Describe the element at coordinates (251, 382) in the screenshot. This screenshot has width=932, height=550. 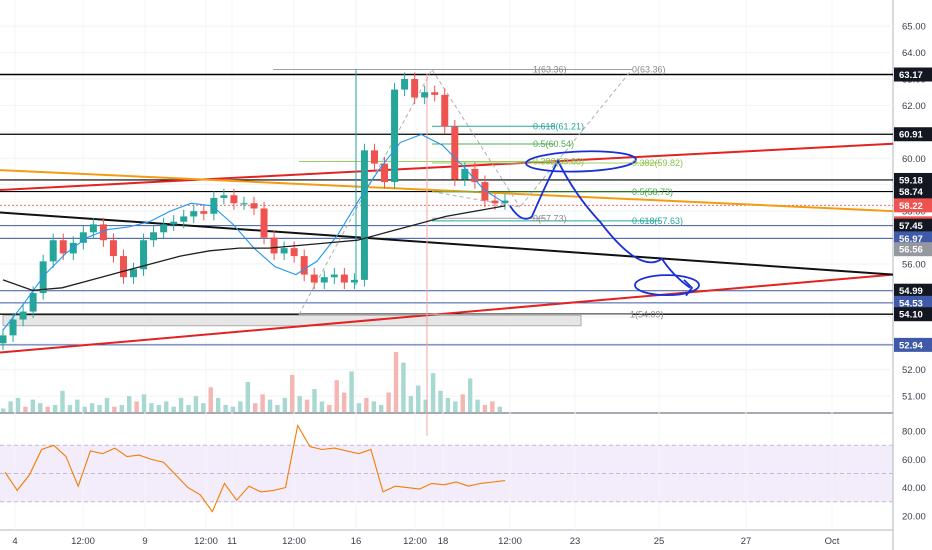
I see `volume-bars` at that location.